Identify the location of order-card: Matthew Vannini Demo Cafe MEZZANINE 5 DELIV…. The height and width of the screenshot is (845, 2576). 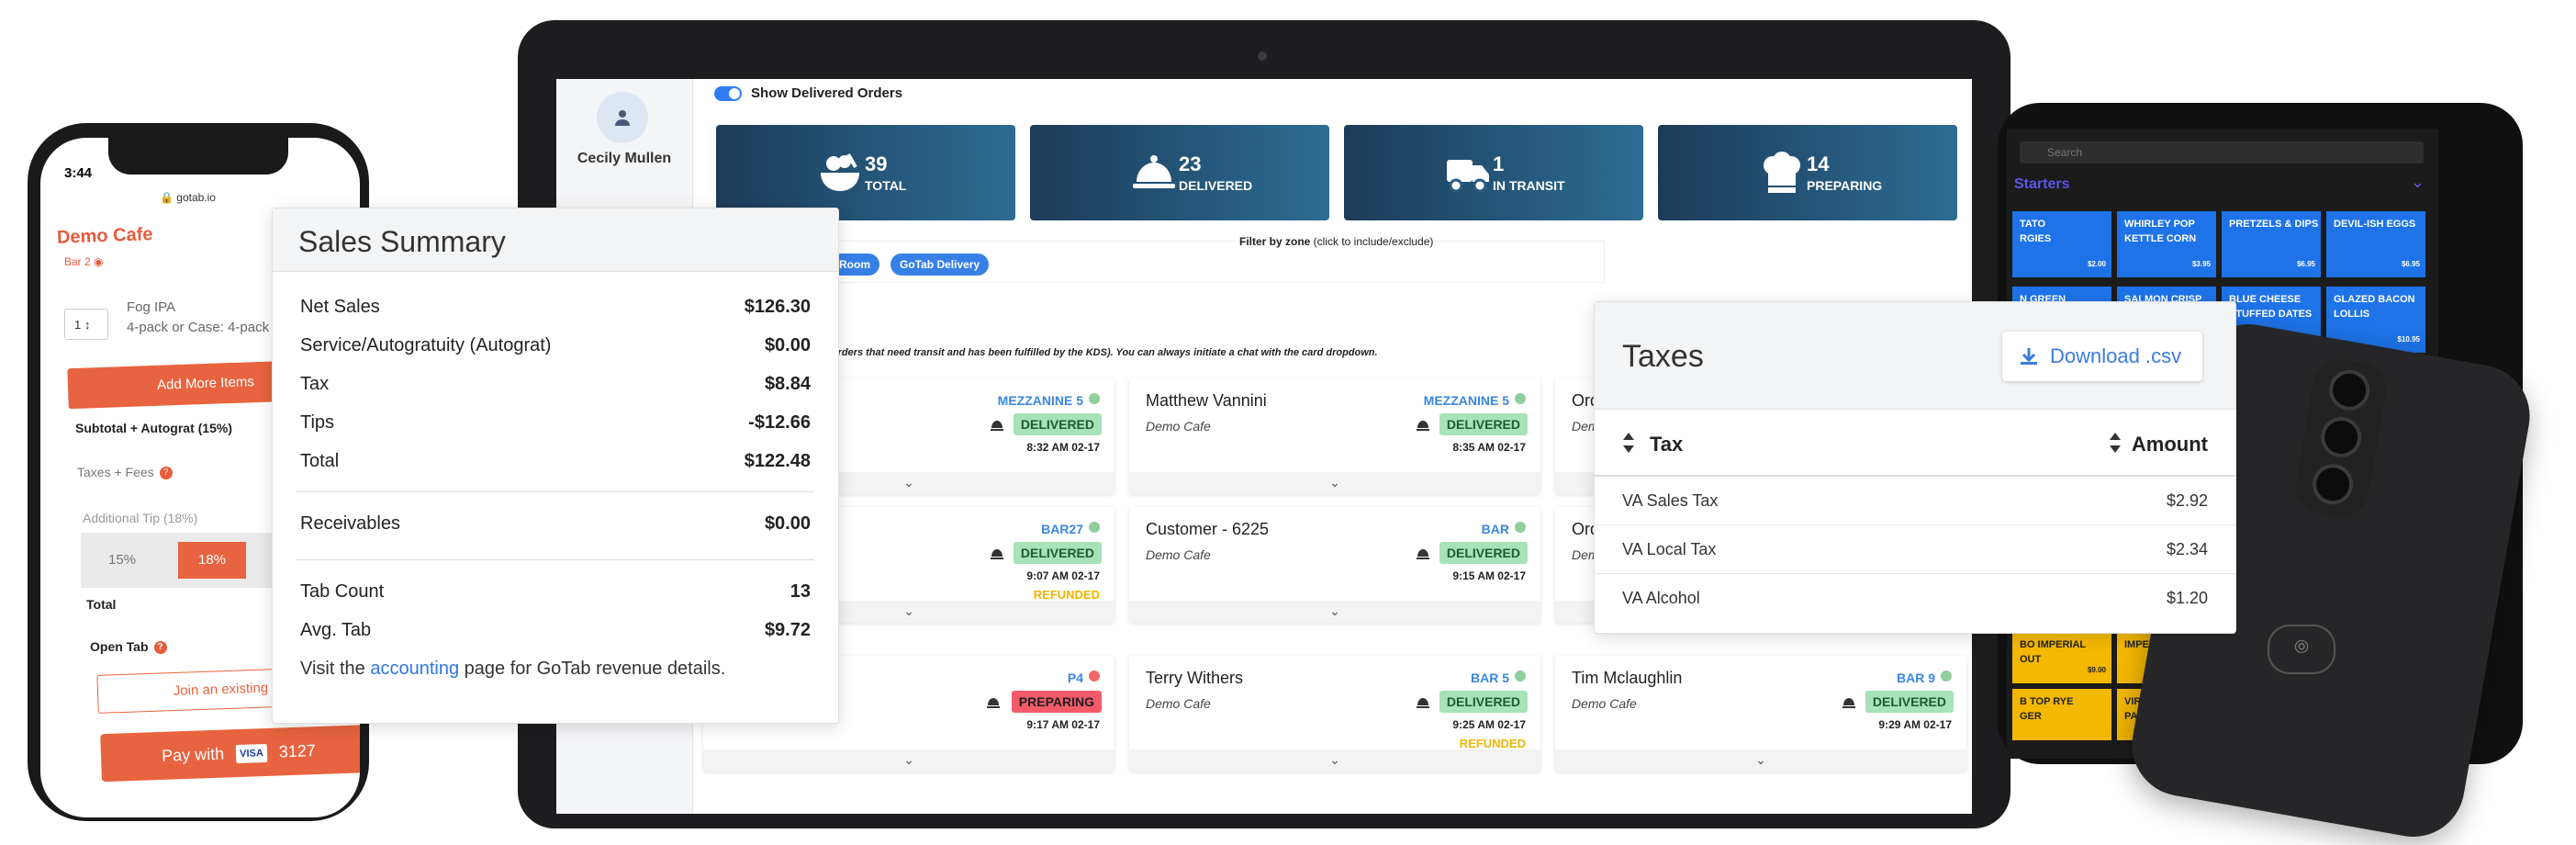
(1334, 436).